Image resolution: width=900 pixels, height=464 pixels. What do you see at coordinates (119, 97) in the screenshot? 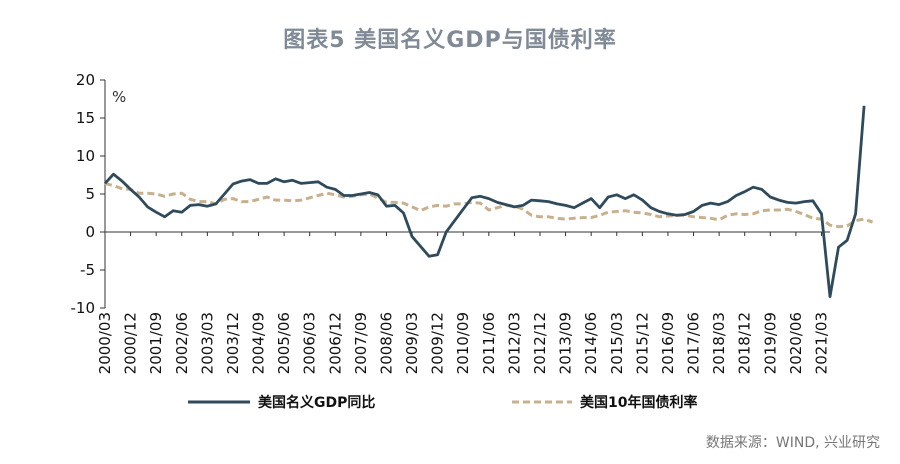
I see `unit-label: %` at bounding box center [119, 97].